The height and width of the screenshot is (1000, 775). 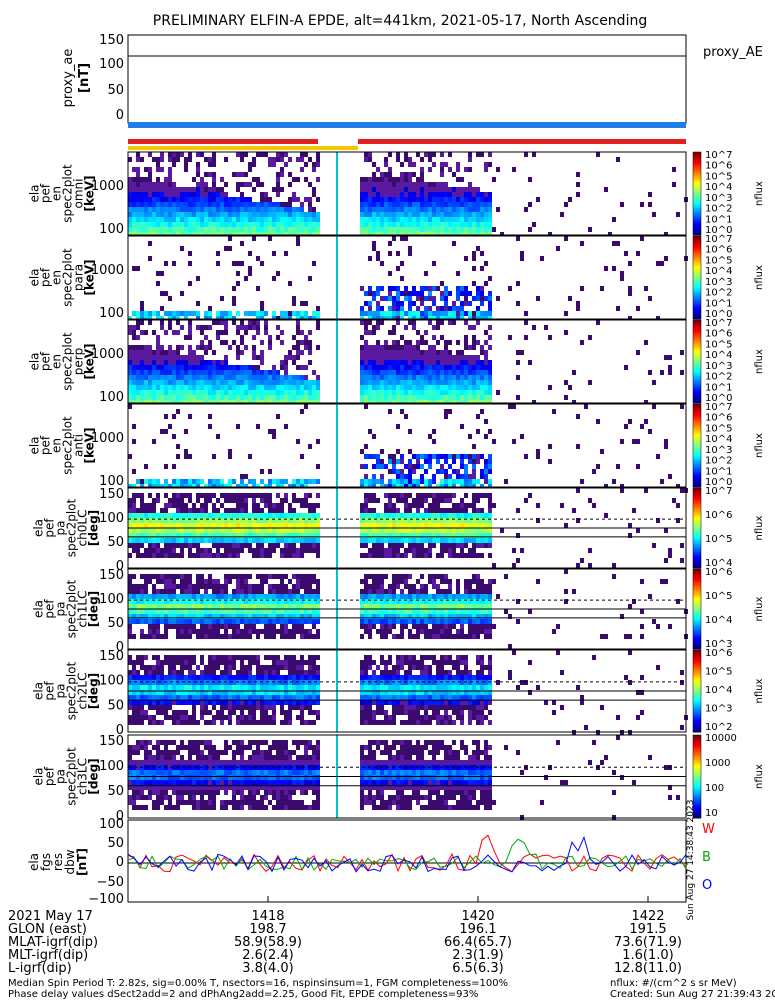 I want to click on anti-colorbar, so click(x=697, y=445).